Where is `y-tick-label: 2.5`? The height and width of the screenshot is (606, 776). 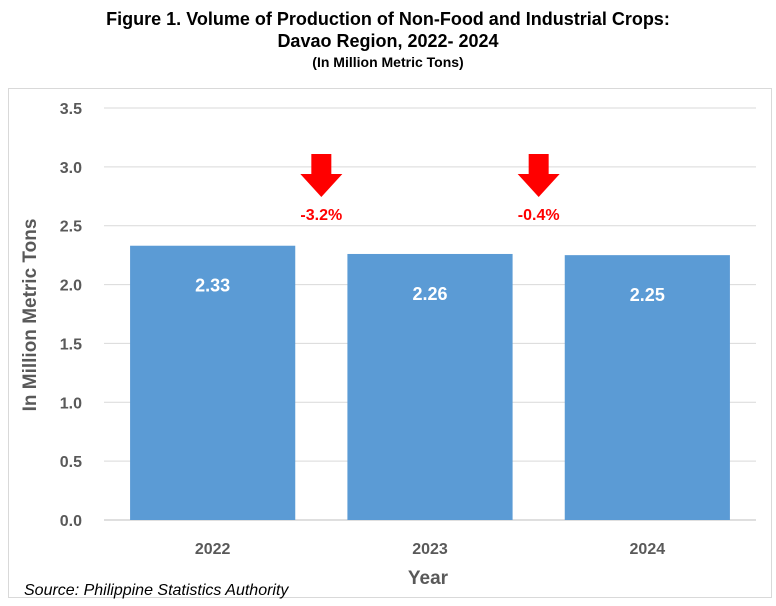
y-tick-label: 2.5 is located at coordinates (71, 227).